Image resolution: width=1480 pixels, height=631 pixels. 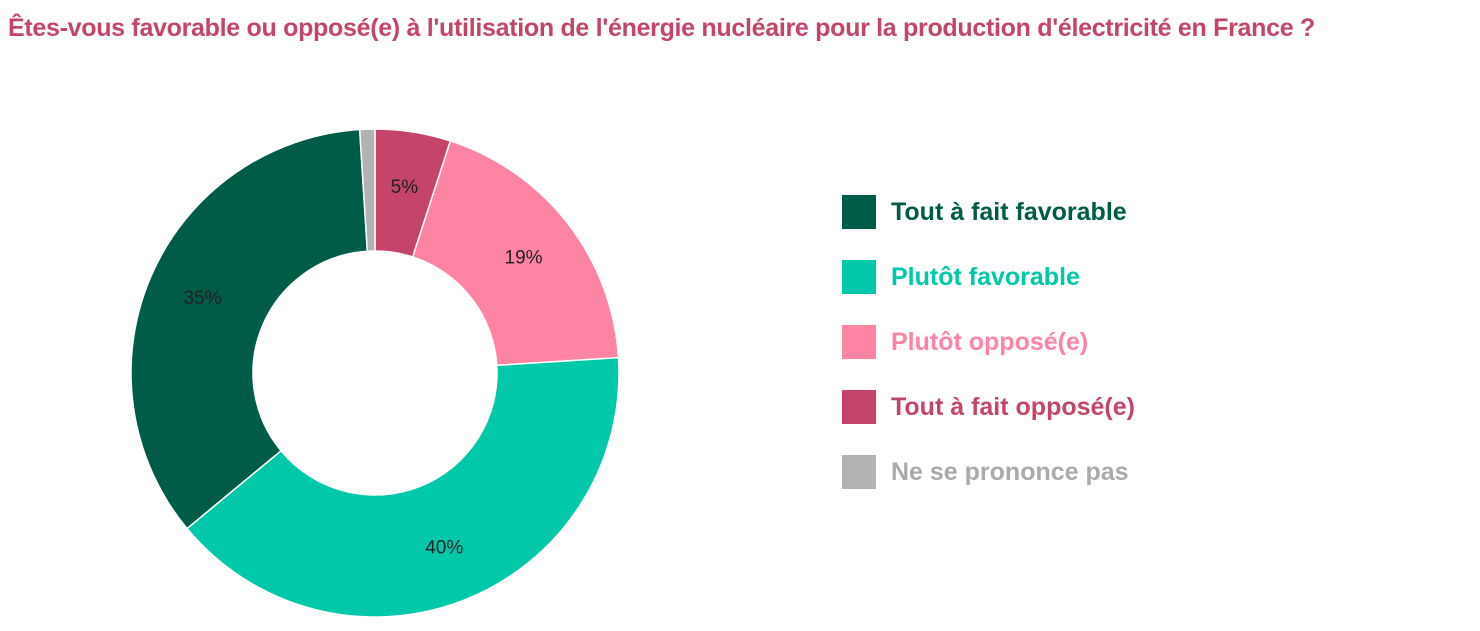 I want to click on legend-item-0: Tout à fait favorable, so click(x=988, y=212).